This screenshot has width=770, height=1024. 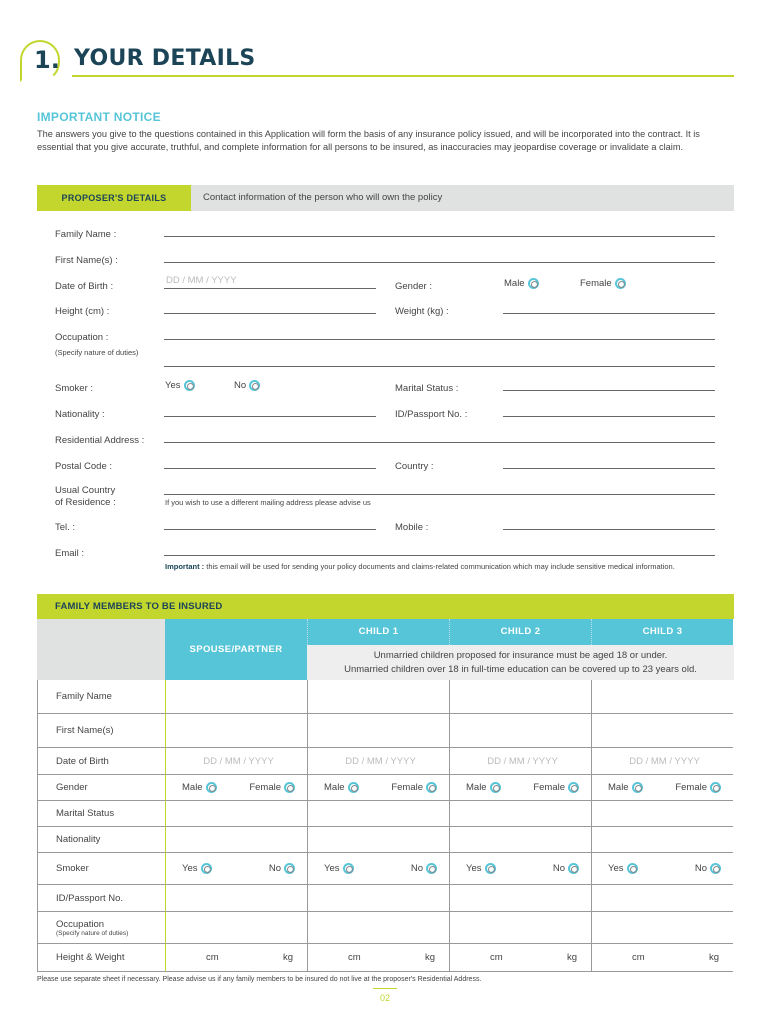 What do you see at coordinates (378, 731) in the screenshot?
I see `child-1-first-names-cell` at bounding box center [378, 731].